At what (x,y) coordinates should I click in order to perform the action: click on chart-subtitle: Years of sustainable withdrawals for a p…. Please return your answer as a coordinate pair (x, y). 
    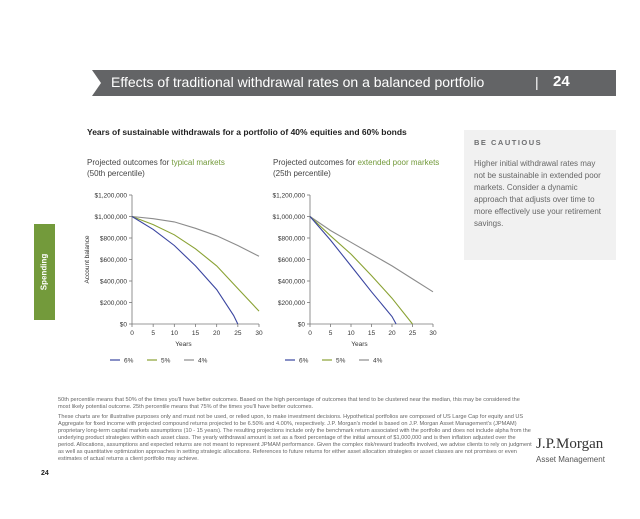
    Looking at the image, I should click on (247, 132).